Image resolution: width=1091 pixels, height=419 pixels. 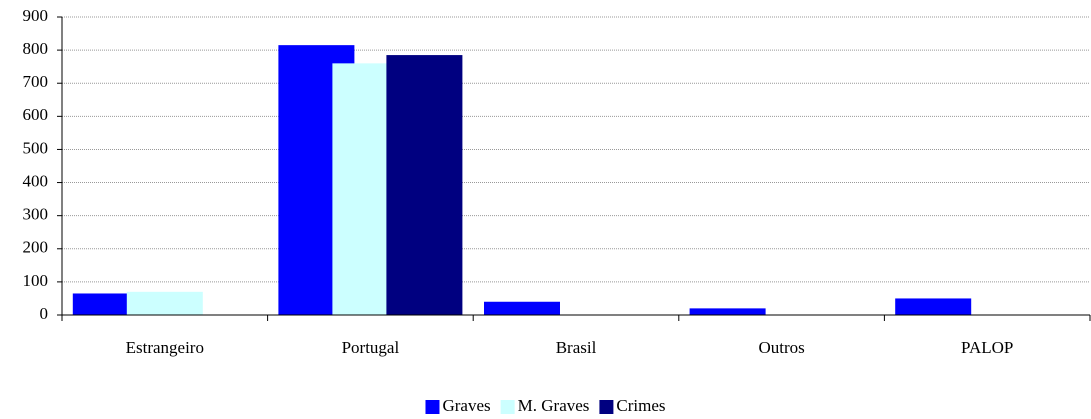 I want to click on legend-label: M. Graves, so click(x=554, y=405).